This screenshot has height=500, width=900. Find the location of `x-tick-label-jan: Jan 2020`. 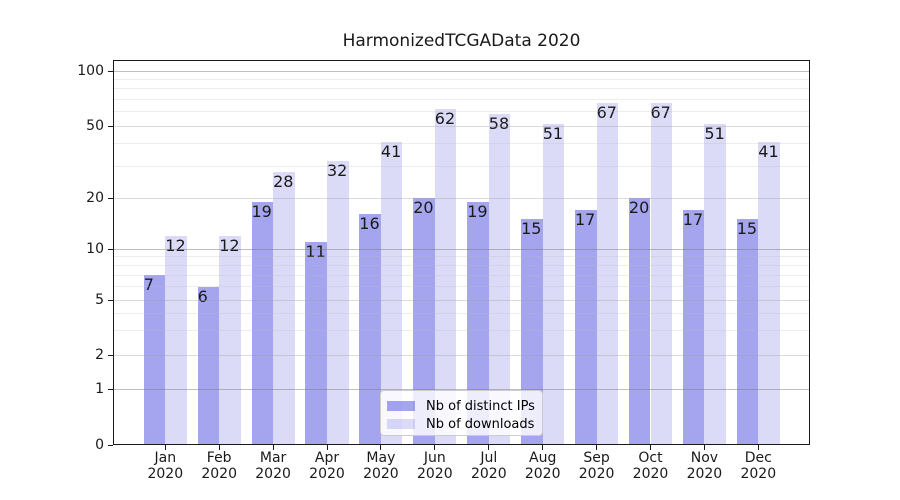

x-tick-label-jan: Jan 2020 is located at coordinates (165, 466).